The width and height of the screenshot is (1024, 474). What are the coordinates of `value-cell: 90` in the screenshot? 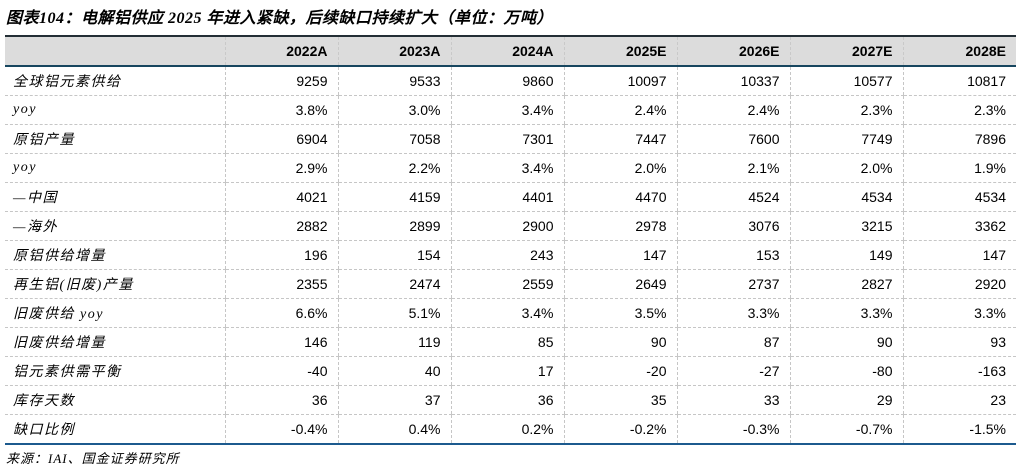 It's located at (620, 342).